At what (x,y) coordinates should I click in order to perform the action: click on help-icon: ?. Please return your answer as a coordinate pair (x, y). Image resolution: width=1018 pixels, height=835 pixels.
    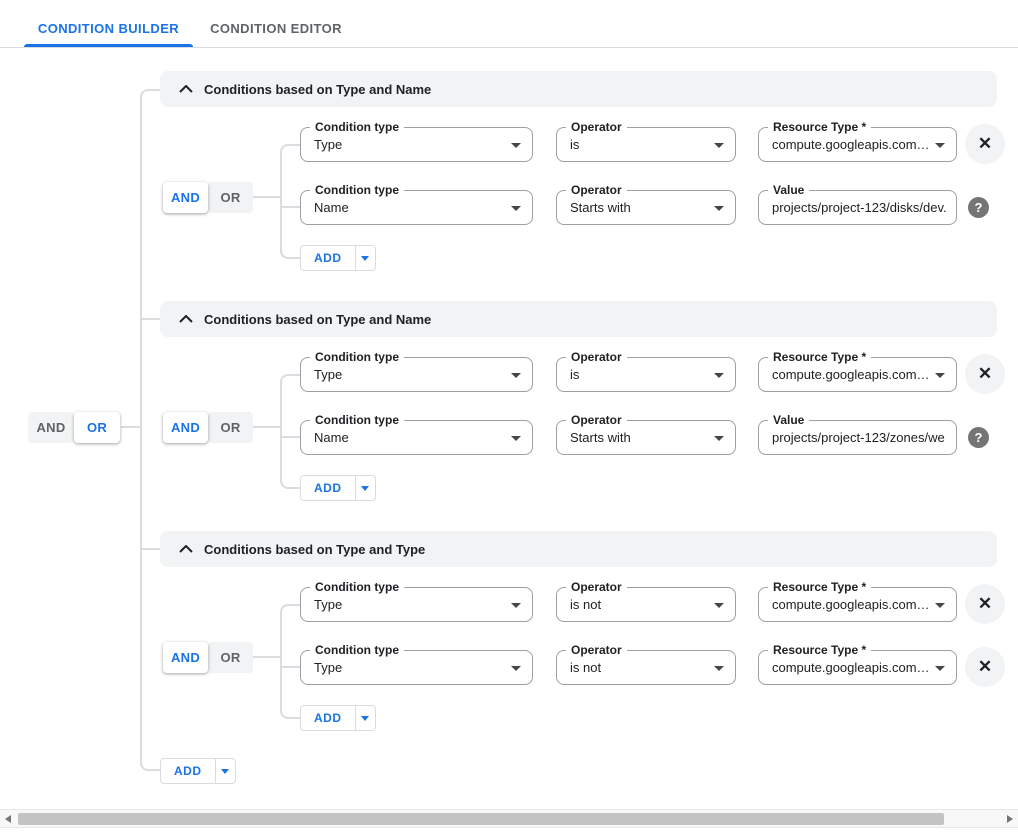
    Looking at the image, I should click on (978, 437).